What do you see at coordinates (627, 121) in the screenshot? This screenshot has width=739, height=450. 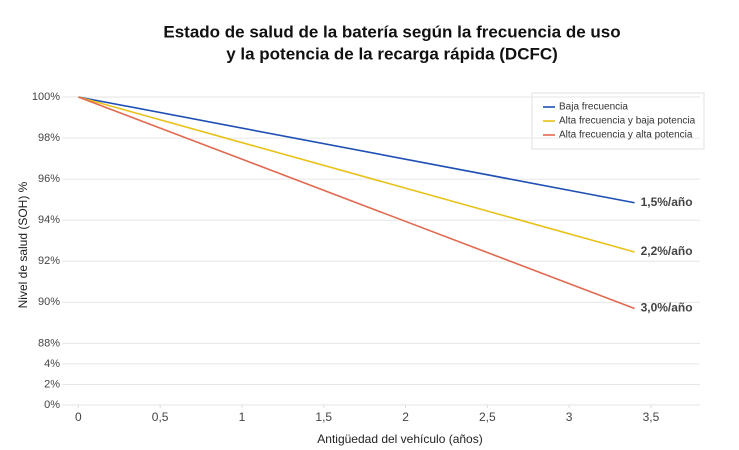 I see `legend-label: Alta frecuencia y baja potencia` at bounding box center [627, 121].